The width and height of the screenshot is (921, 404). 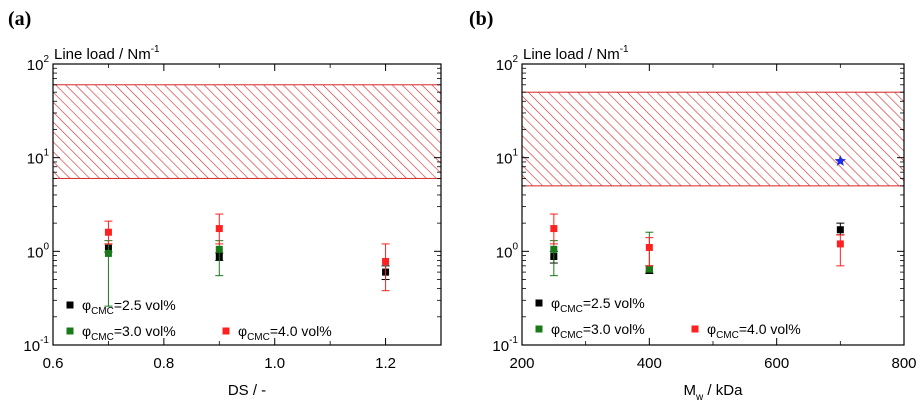 I want to click on x-tick-label: 1.2, so click(x=385, y=363).